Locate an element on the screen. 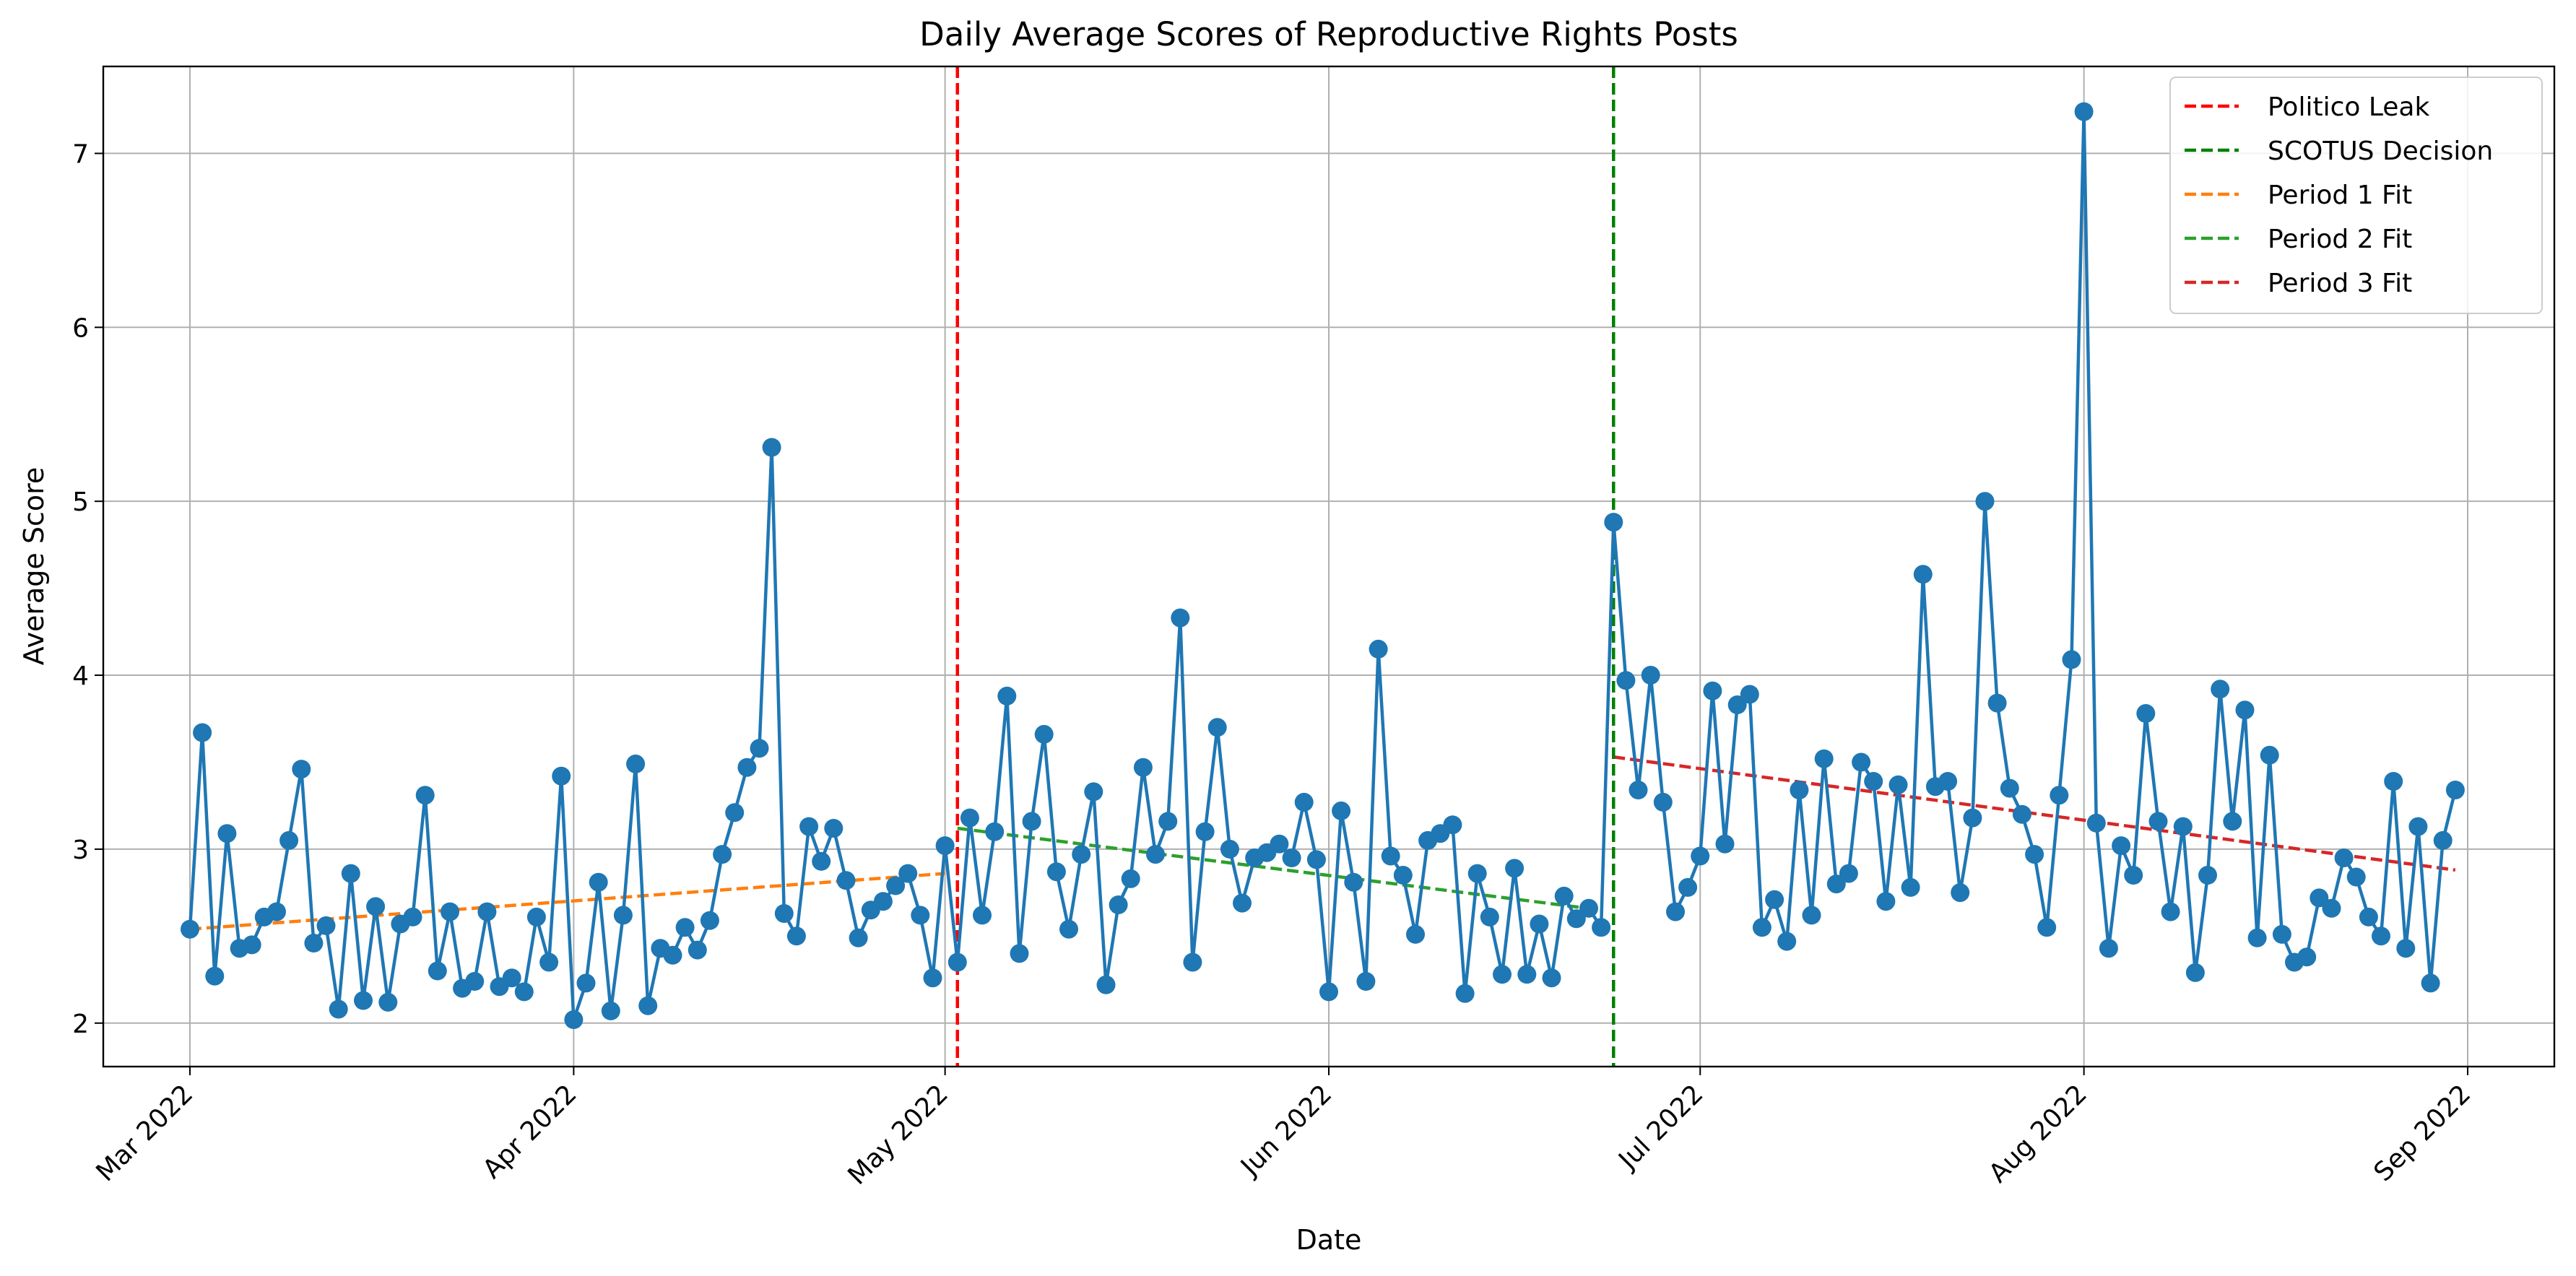 The height and width of the screenshot is (1276, 2576). legend-label: Period 3 Fit is located at coordinates (2340, 283).